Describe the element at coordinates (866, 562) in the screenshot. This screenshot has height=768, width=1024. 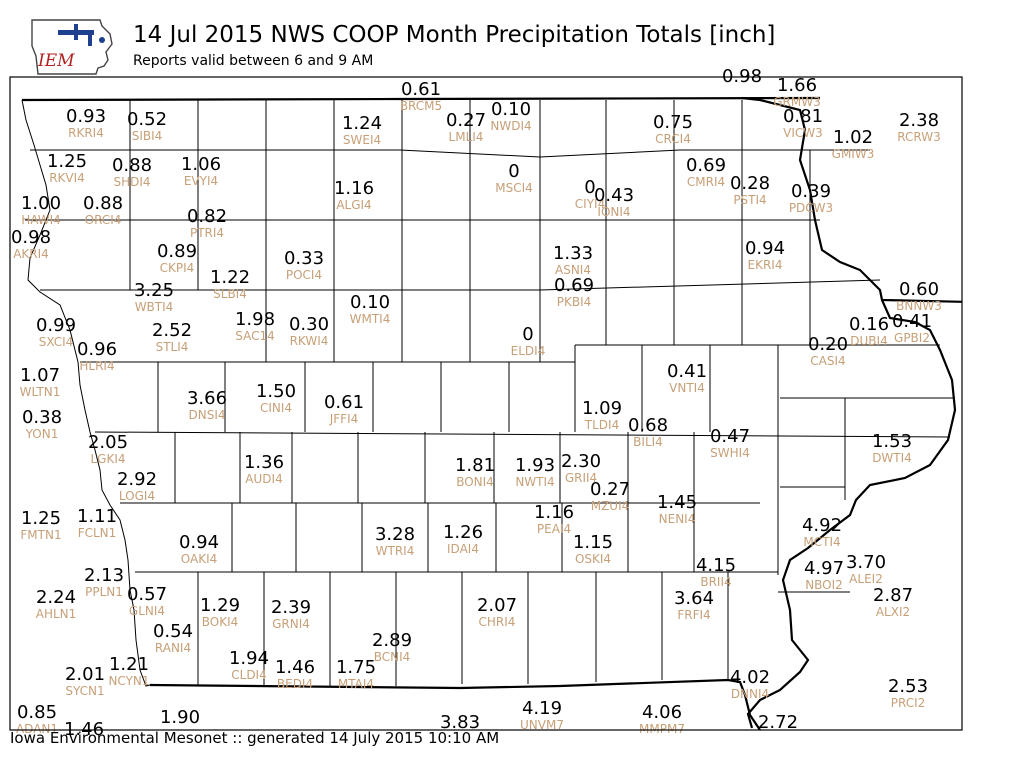
I see `precip-value: 3.70` at that location.